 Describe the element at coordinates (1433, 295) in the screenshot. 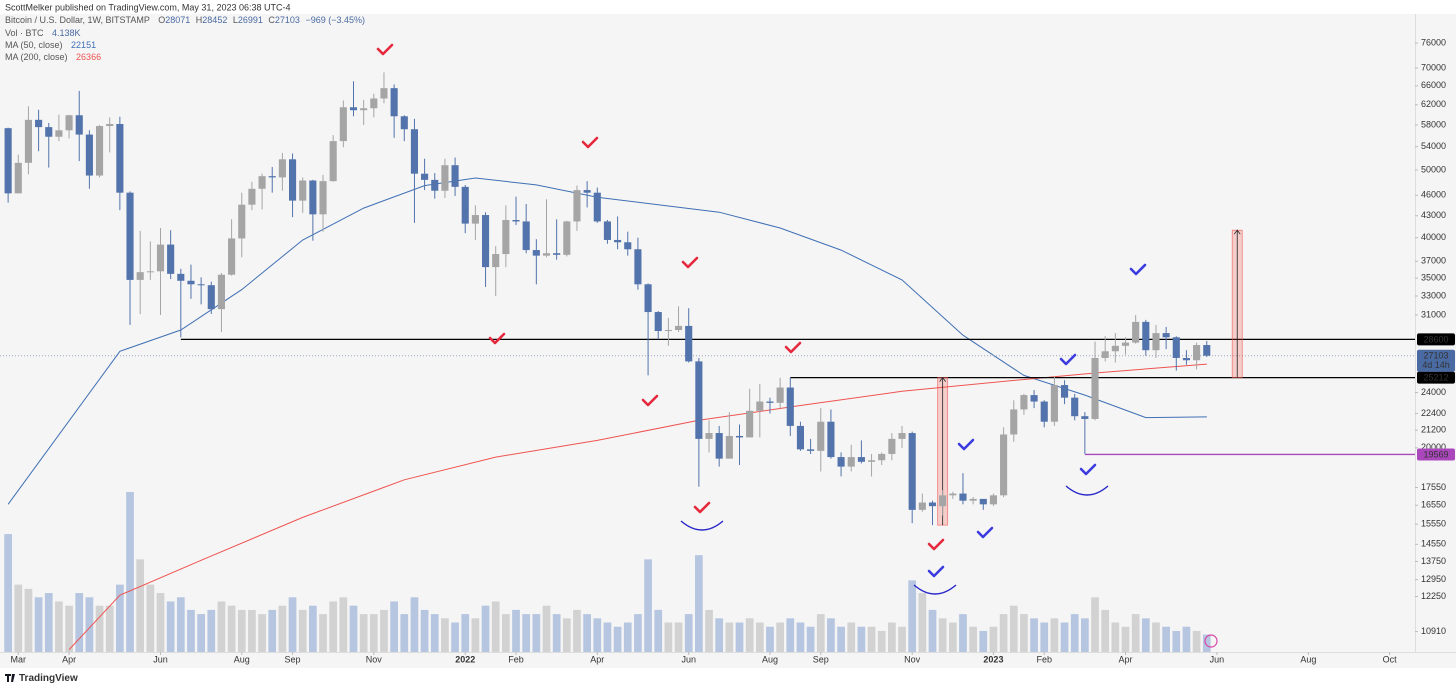

I see `y-tick-label: 33000` at that location.